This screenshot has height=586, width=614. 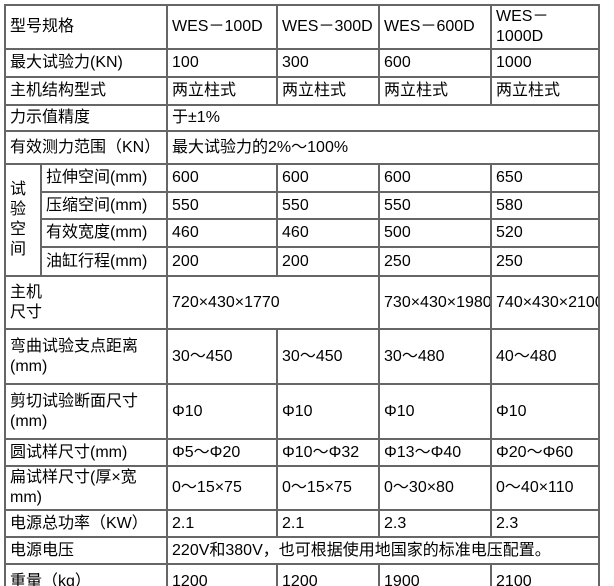 What do you see at coordinates (545, 302) in the screenshot?
I see `cell-machine-size-1000: 740×430×2100` at bounding box center [545, 302].